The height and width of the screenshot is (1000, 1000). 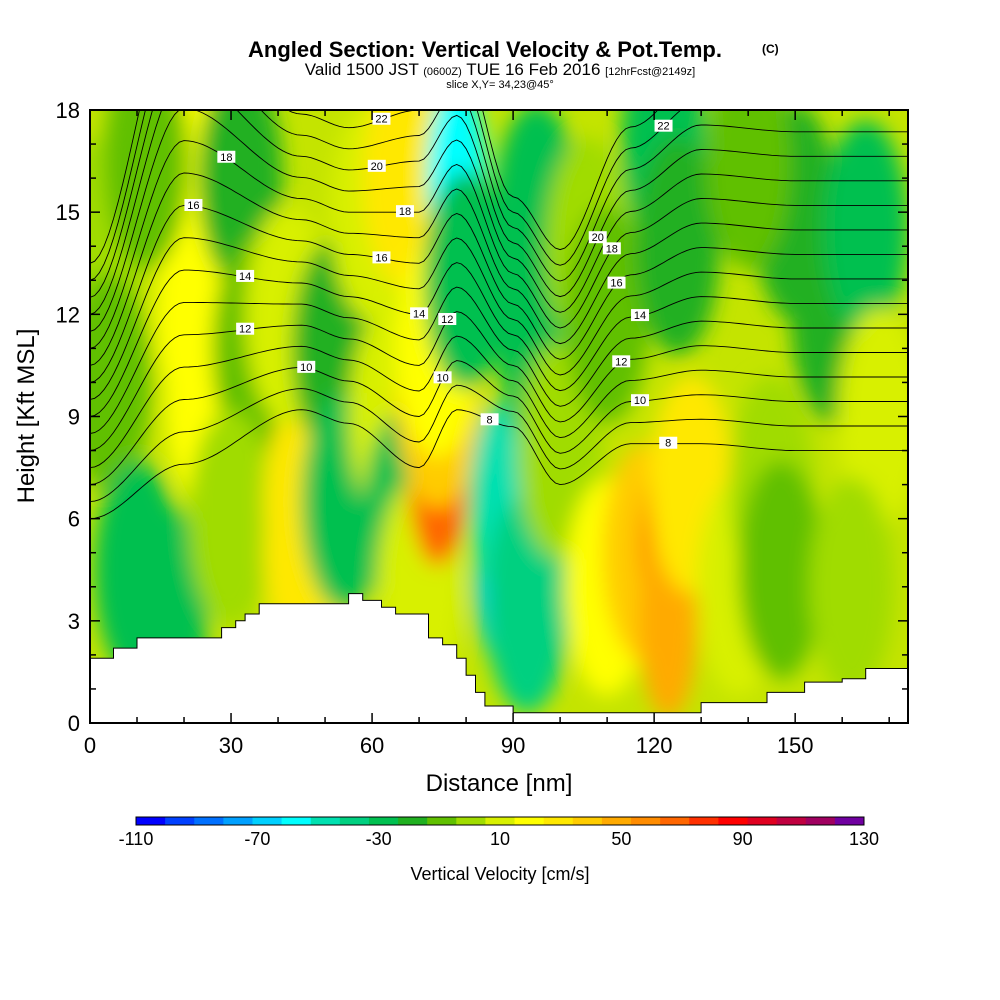 What do you see at coordinates (26, 416) in the screenshot?
I see `y-axis-label: Height [Kft MSL]` at bounding box center [26, 416].